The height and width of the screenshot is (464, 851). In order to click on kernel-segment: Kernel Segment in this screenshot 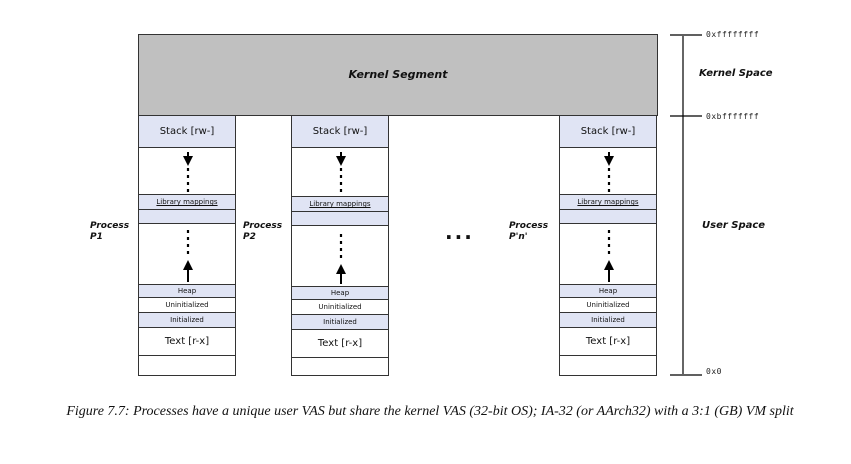, I will do `click(398, 75)`.